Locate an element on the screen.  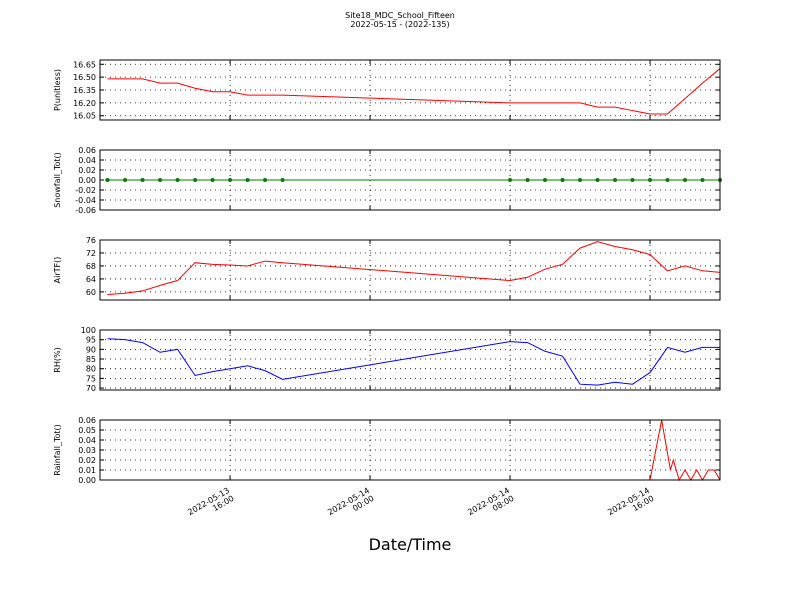
y-tick-label: 16.35 is located at coordinates (84, 90).